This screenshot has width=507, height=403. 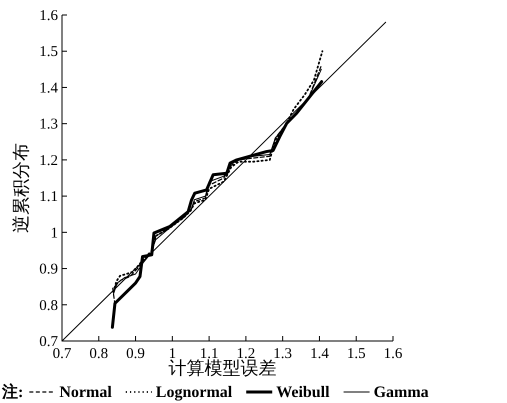 What do you see at coordinates (194, 392) in the screenshot?
I see `legend-label: Lognormal` at bounding box center [194, 392].